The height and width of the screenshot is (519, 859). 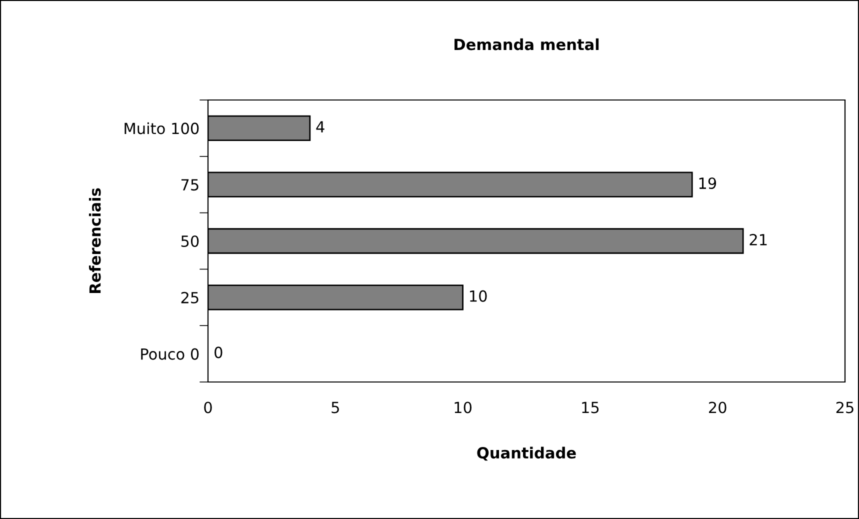 I want to click on y-tick-label: Pouco 0, so click(x=170, y=354).